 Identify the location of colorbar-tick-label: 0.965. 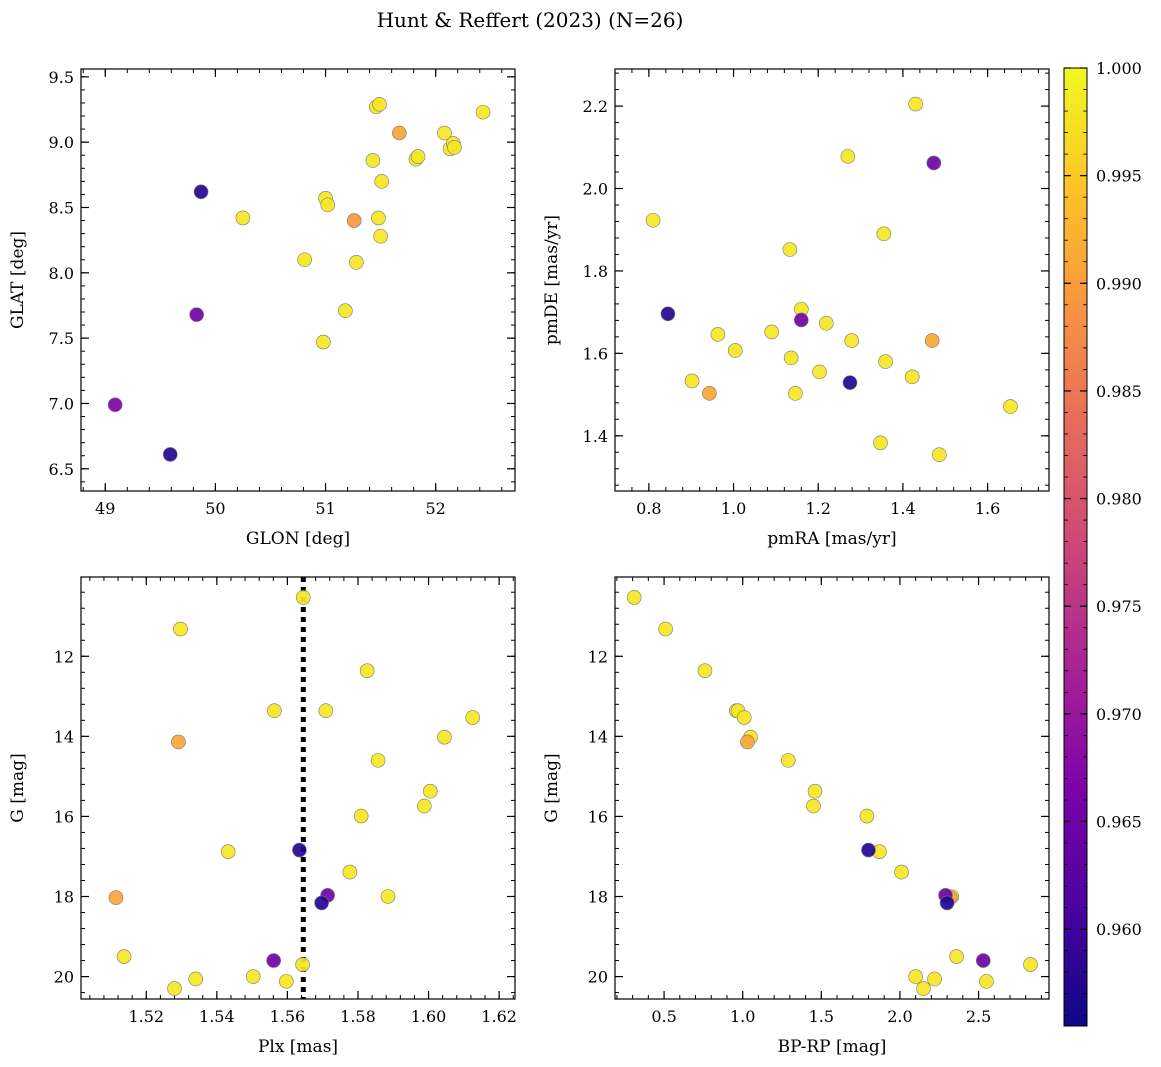
(1119, 821).